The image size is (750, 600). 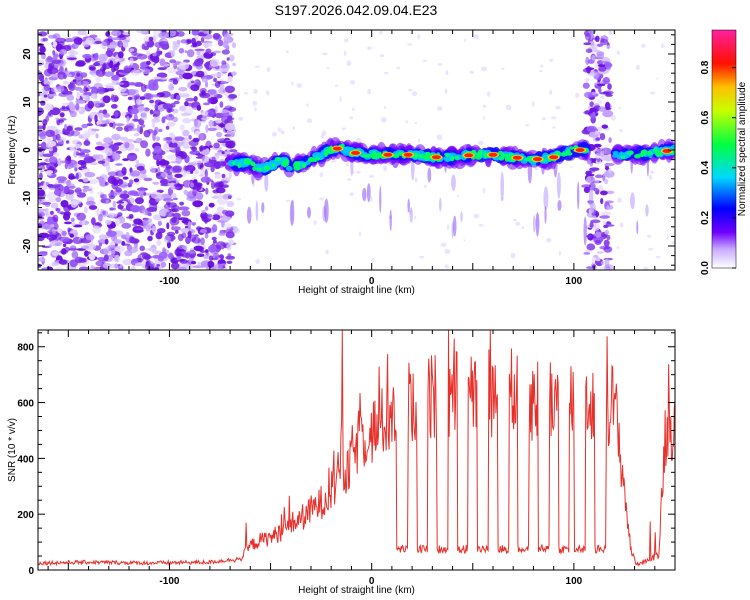 I want to click on colorbar, so click(x=724, y=149).